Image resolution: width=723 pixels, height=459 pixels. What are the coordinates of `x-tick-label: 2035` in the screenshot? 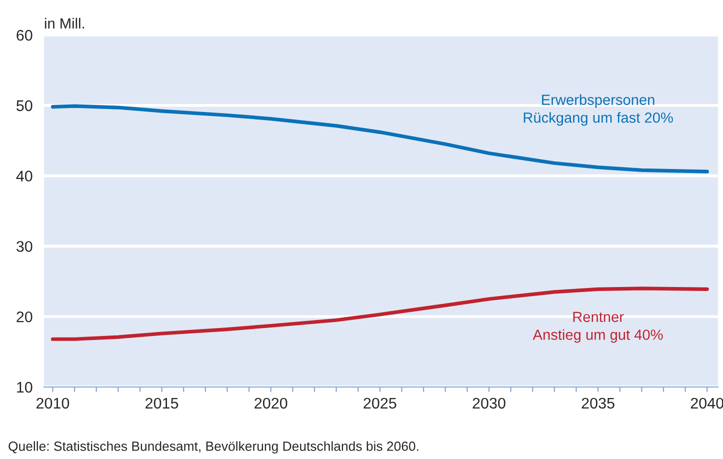 It's located at (598, 403).